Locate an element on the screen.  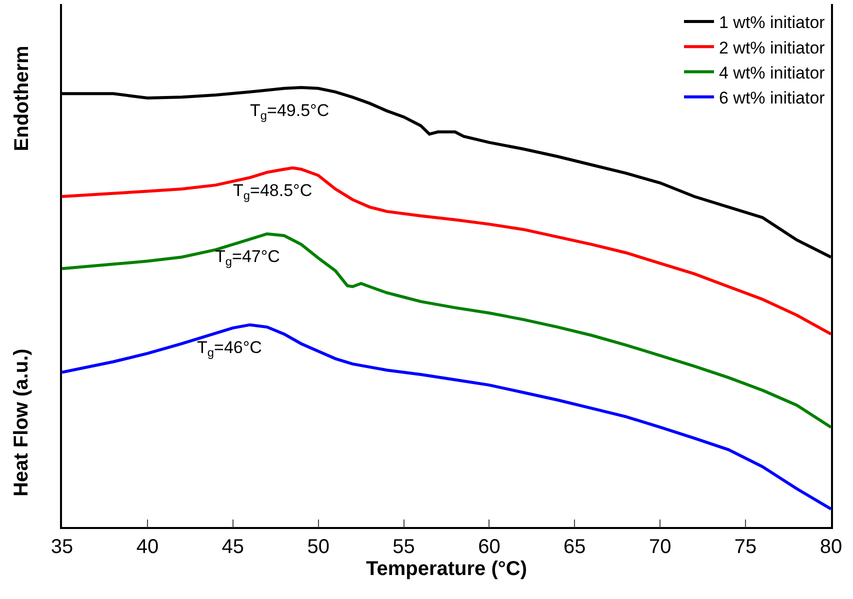
annotation: T$_{g}$=46°C is located at coordinates (229, 349).